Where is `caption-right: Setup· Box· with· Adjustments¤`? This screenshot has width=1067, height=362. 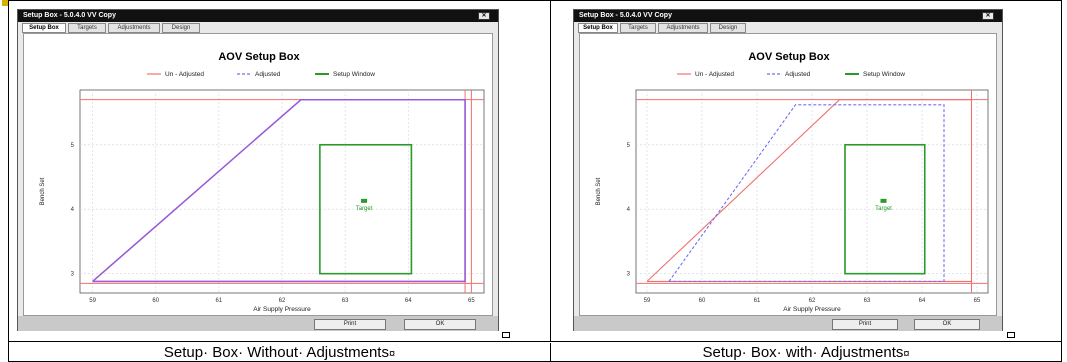
caption-right: Setup· Box· with· Adjustments¤ is located at coordinates (806, 352).